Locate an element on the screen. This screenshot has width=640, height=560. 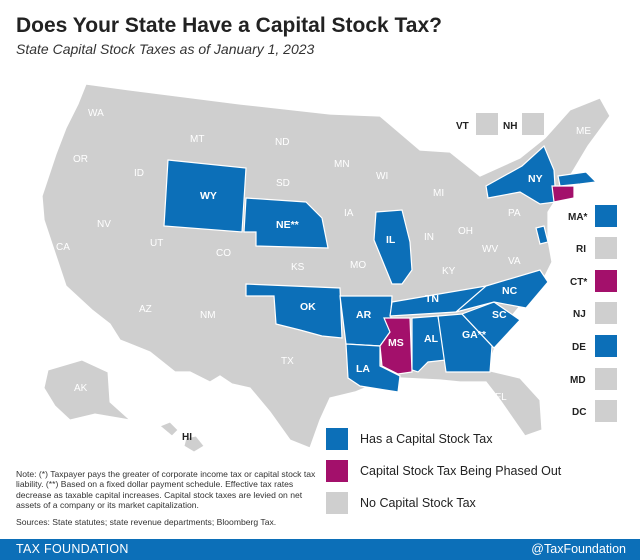
label-or: OR is located at coordinates (80, 159).